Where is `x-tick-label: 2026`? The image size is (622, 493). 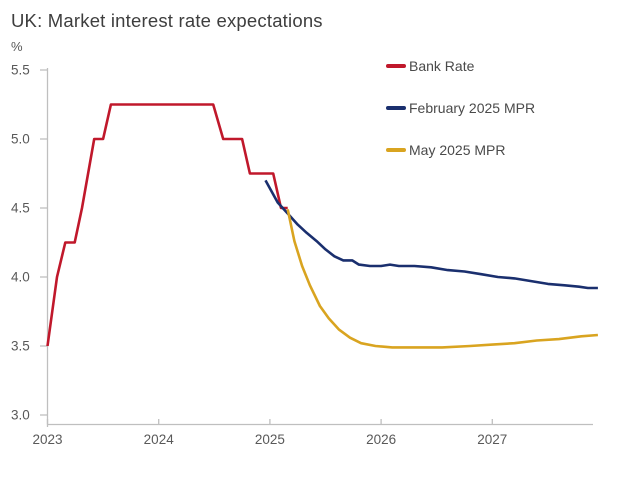 x-tick-label: 2026 is located at coordinates (381, 439).